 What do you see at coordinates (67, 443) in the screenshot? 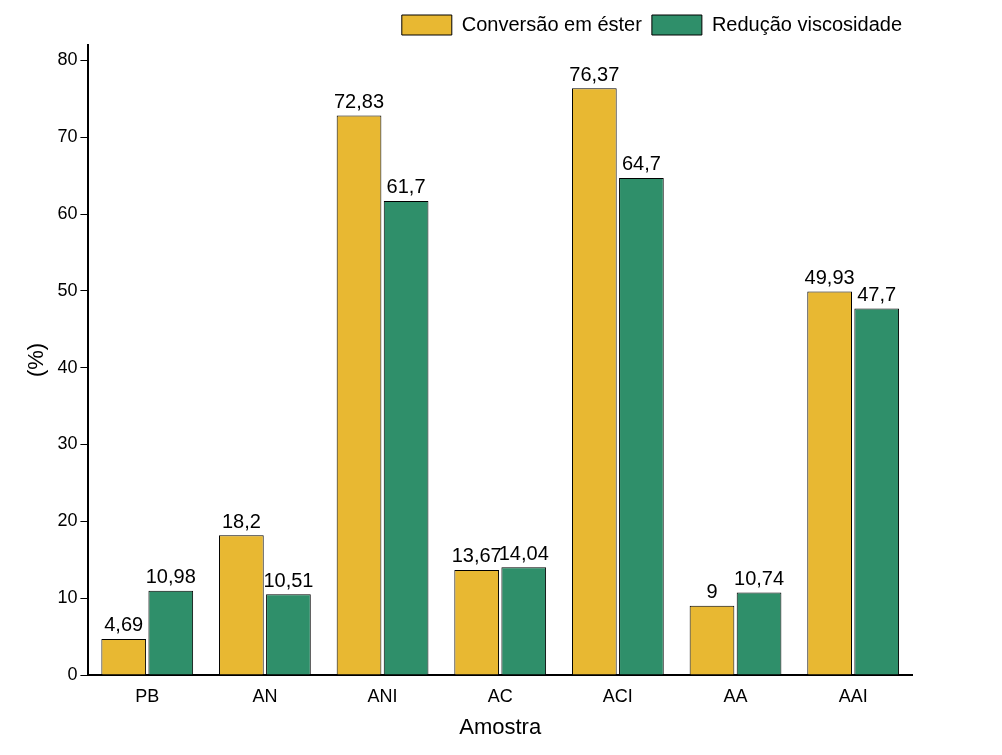
I see `y-tick-label: 30` at bounding box center [67, 443].